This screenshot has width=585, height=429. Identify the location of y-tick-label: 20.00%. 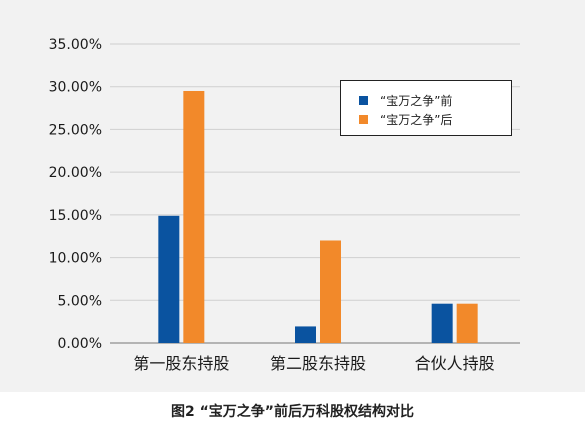
(75, 173).